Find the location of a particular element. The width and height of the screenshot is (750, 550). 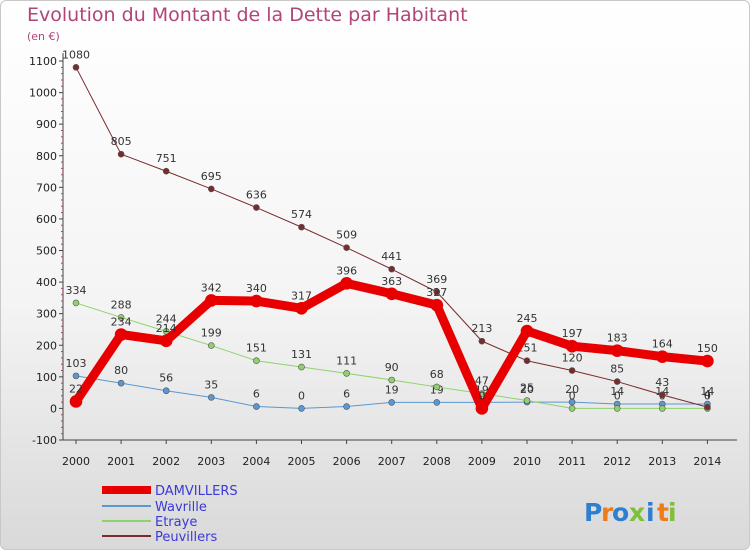

x-tick-label: 2001 is located at coordinates (121, 461).